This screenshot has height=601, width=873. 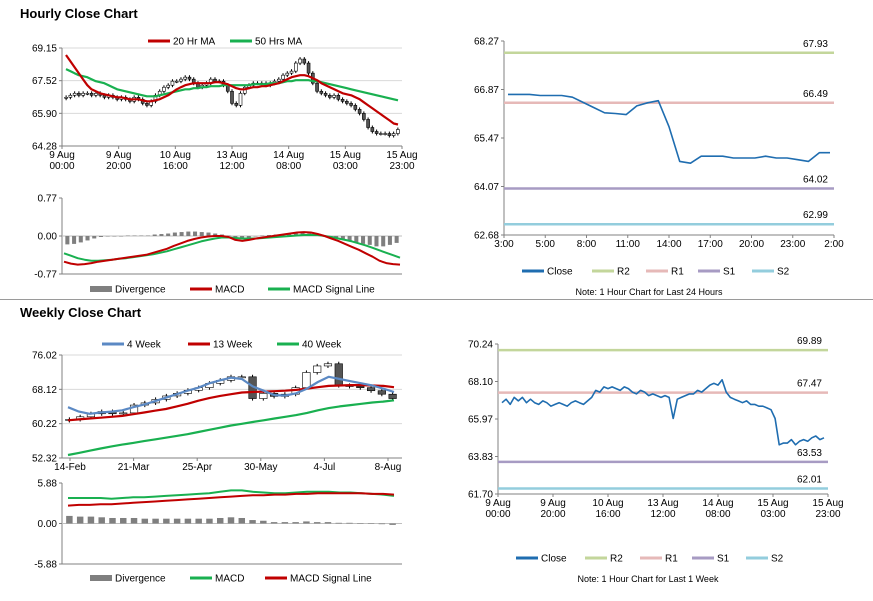 What do you see at coordinates (101, 578) in the screenshot?
I see `weekly-macd-legend-divergence-swatch` at bounding box center [101, 578].